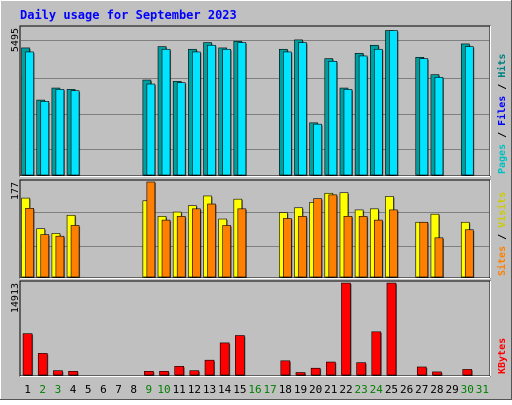  What do you see at coordinates (406, 389) in the screenshot?
I see `x-tick-label-day-26: 26` at bounding box center [406, 389].